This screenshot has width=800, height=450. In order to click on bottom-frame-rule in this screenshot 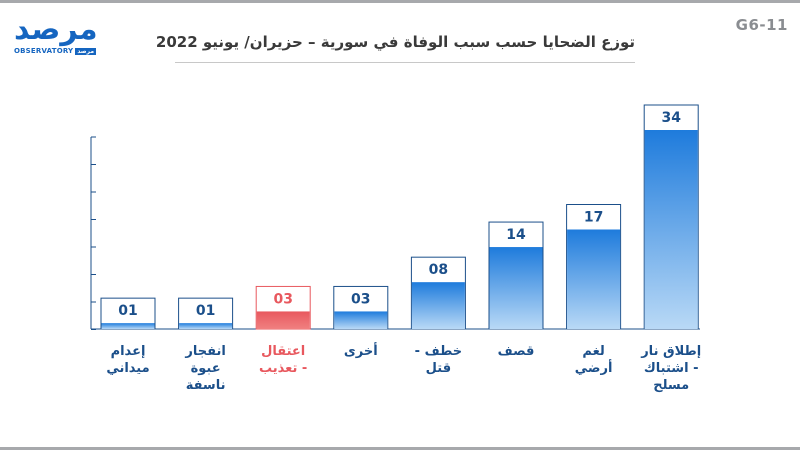, I will do `click(400, 448)`.